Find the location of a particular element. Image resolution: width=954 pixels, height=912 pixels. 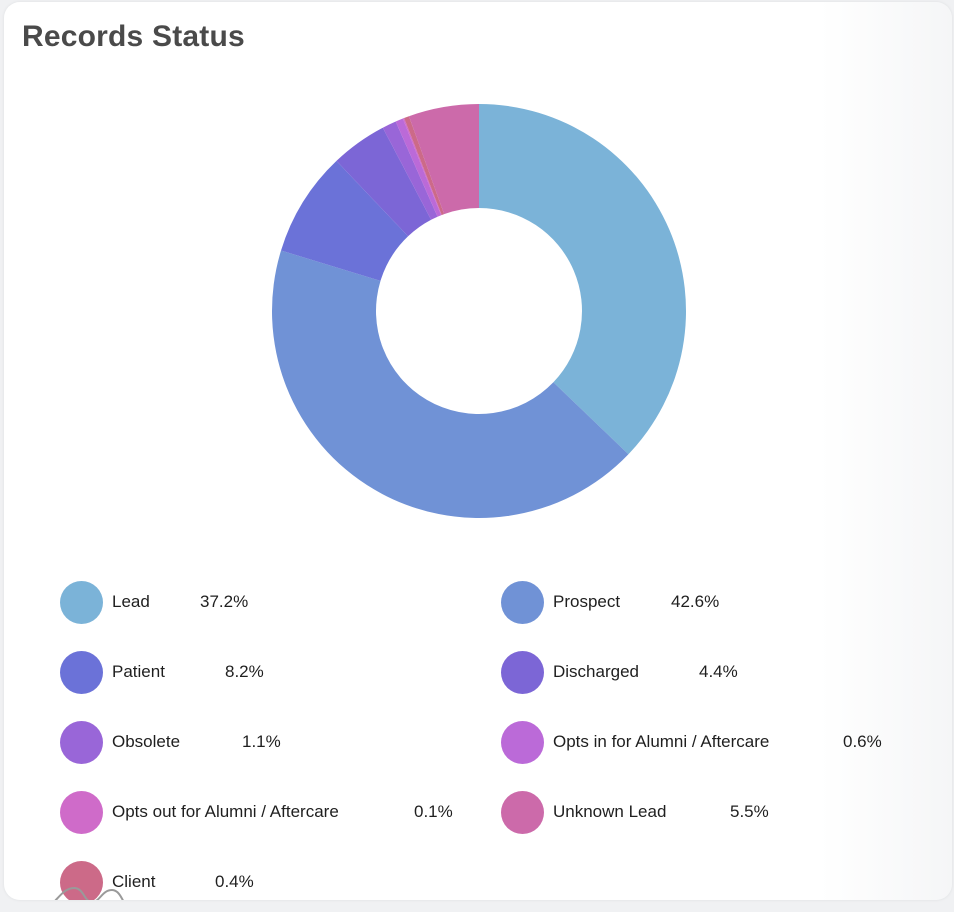

legend-label: Opts in for Alumni / Aftercare is located at coordinates (661, 741).